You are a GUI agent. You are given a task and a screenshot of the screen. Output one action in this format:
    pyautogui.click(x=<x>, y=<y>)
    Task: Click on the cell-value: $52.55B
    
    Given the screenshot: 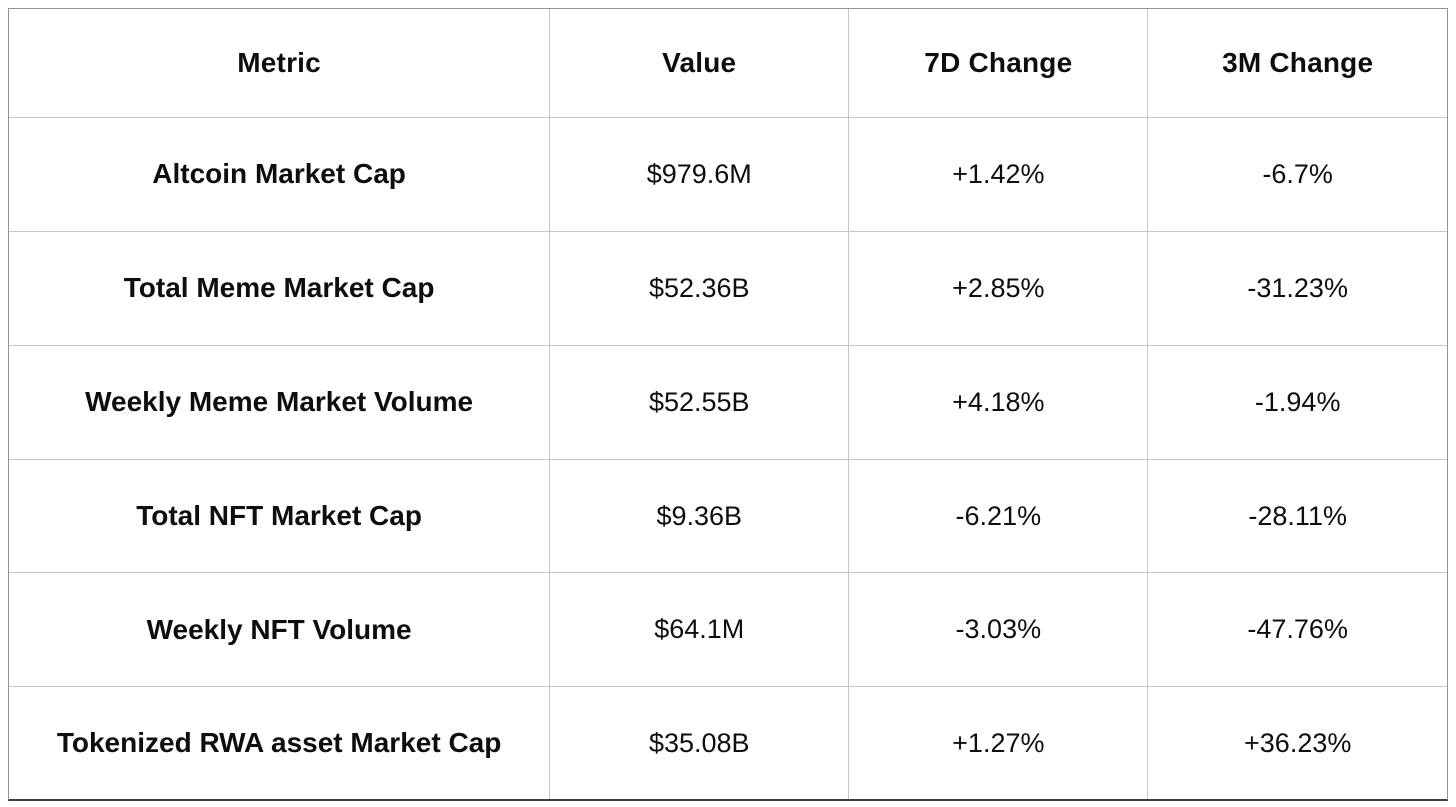 What is the action you would take?
    pyautogui.click(x=699, y=402)
    